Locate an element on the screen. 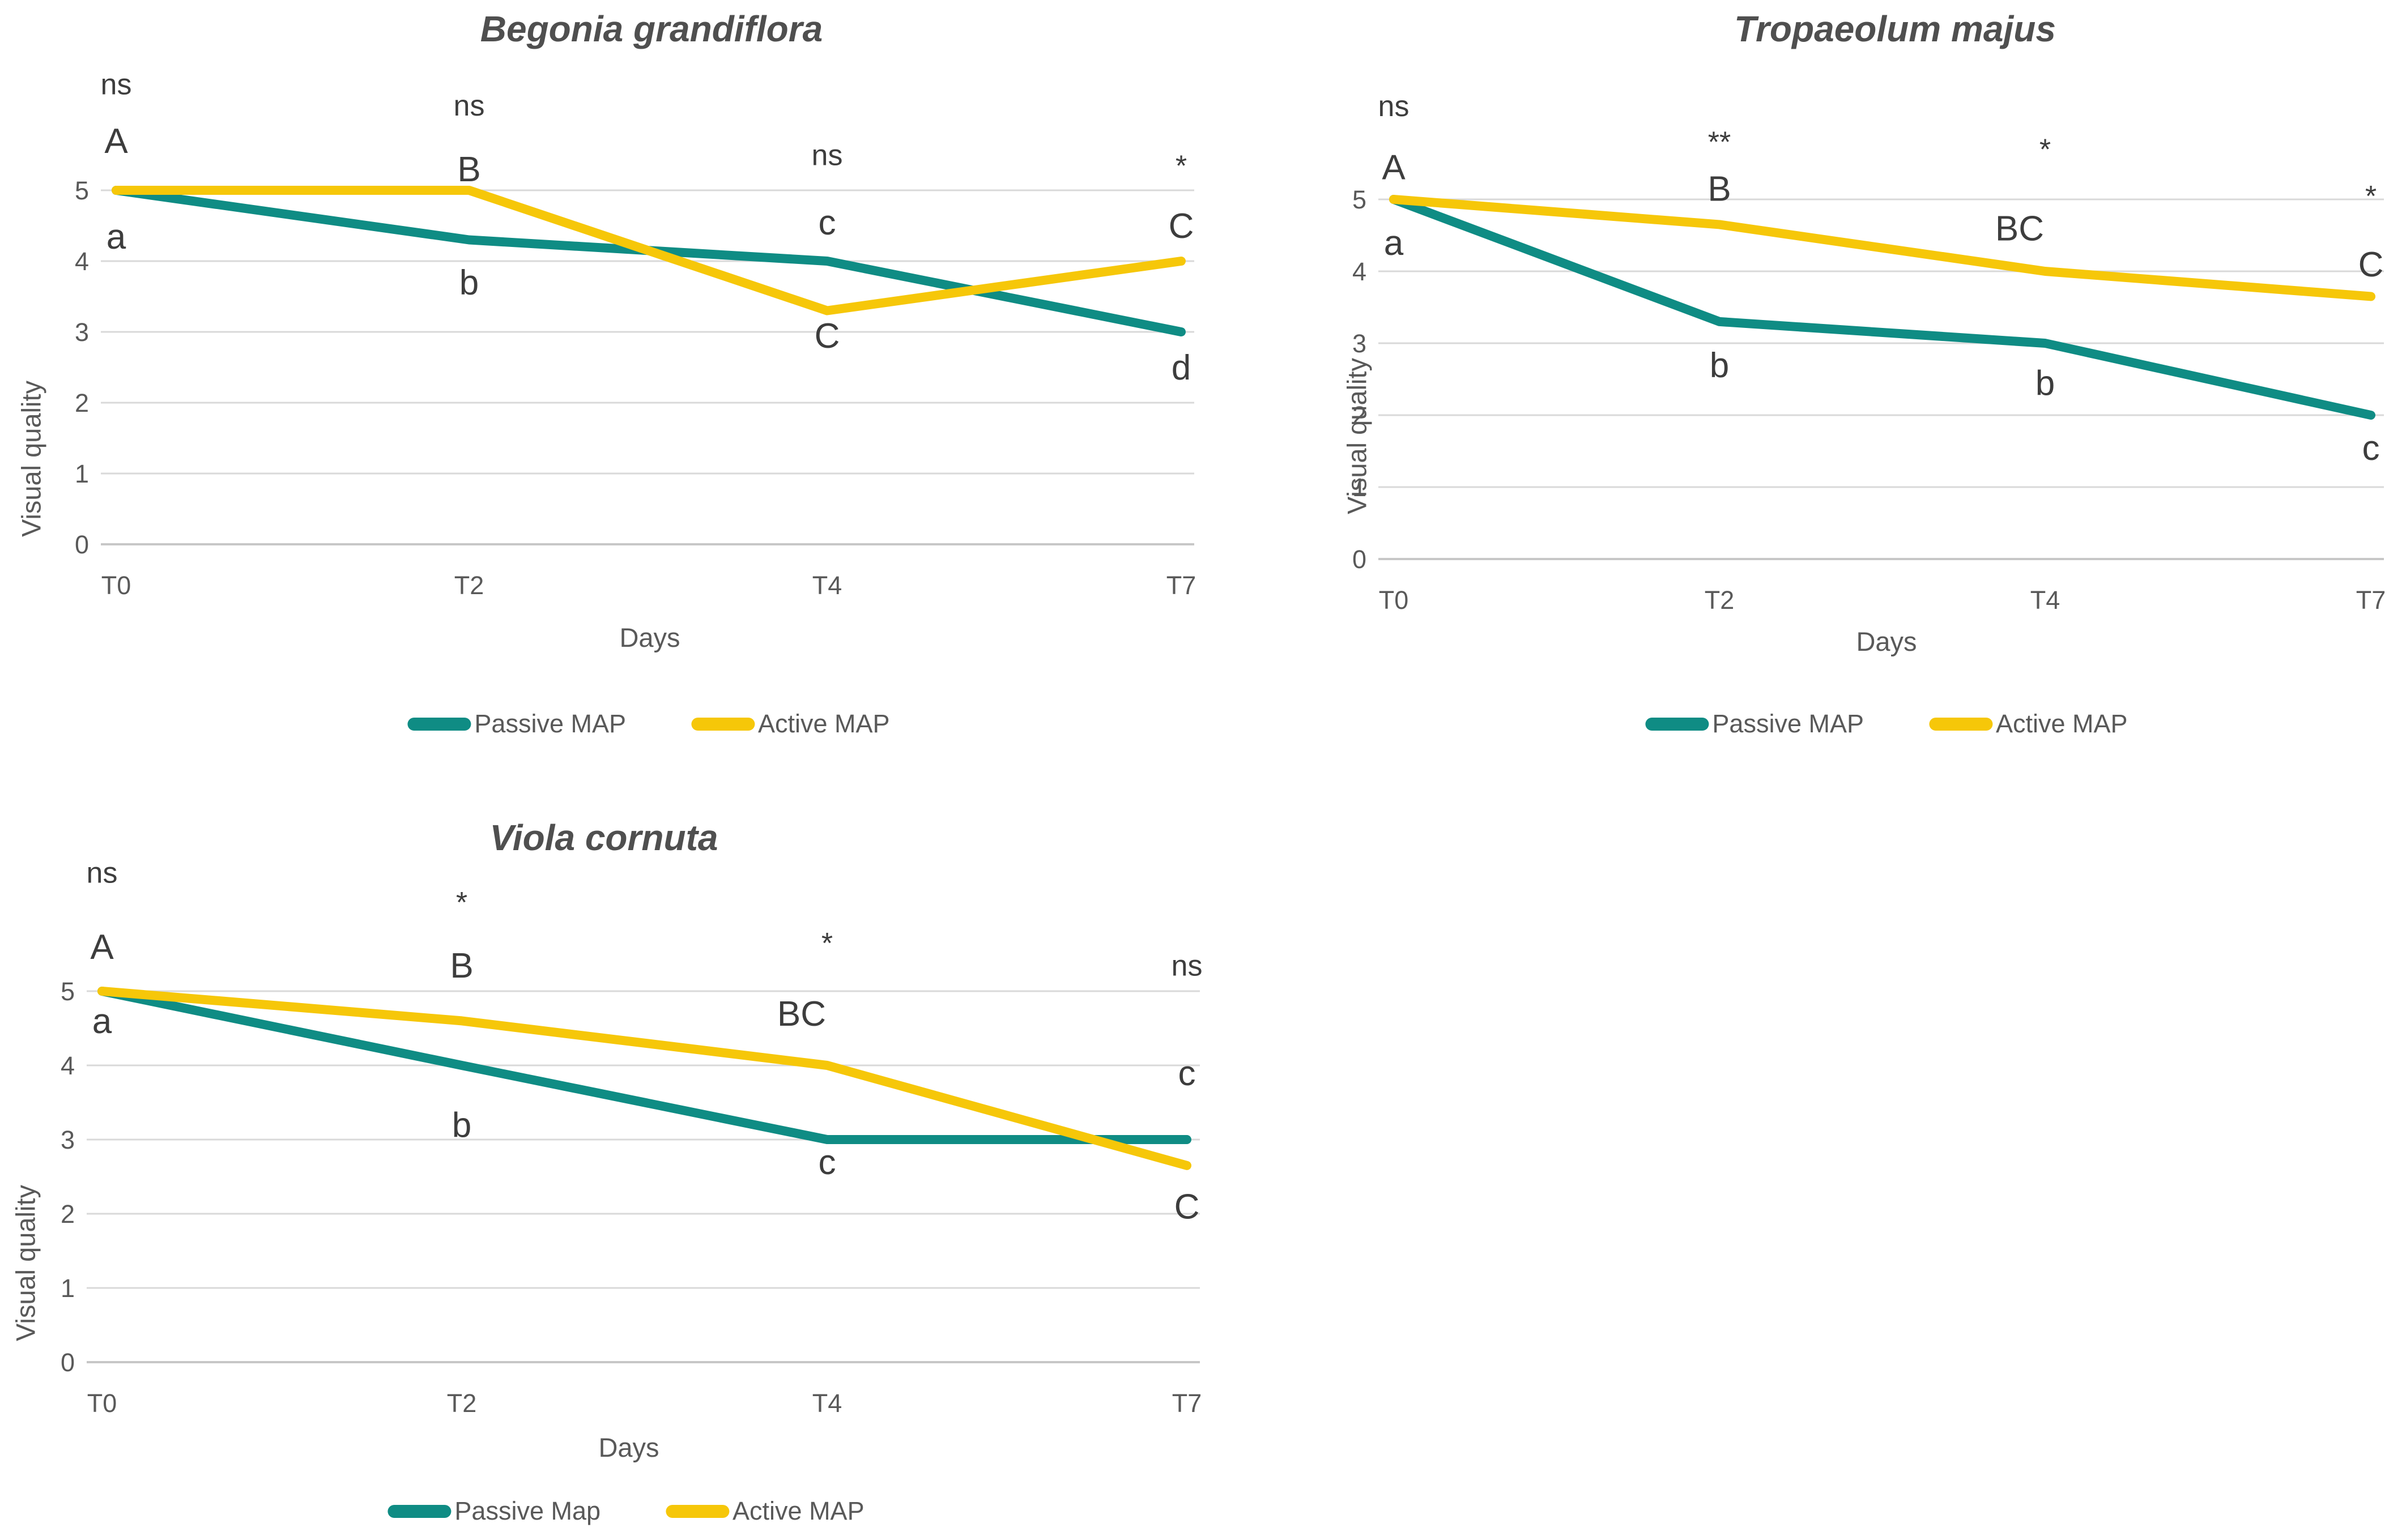  plot-area: 0 1 2 3 4 5 T0 T2 T4 T7 ns Aa ** Bb * BC b * Cc is located at coordinates (1869, 352).